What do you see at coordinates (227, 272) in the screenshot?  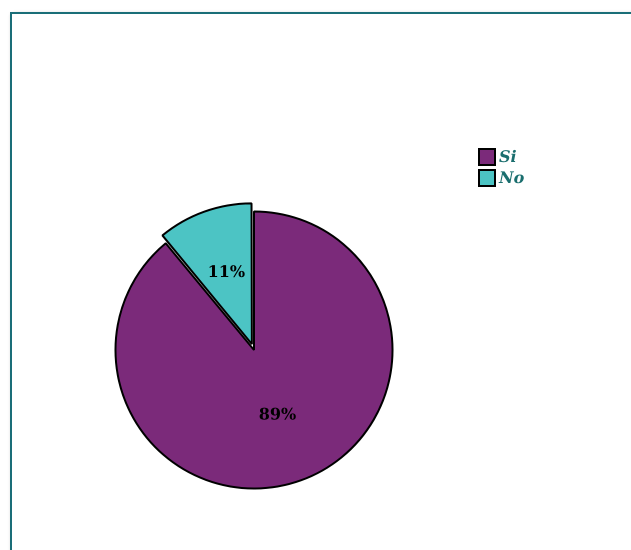 I see `data-label: 11%` at bounding box center [227, 272].